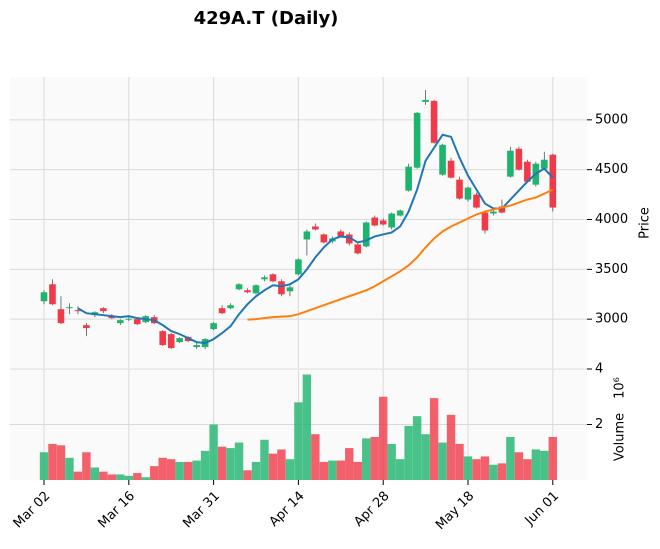 The height and width of the screenshot is (549, 660). I want to click on x-tick-label: Mar 31, so click(201, 510).